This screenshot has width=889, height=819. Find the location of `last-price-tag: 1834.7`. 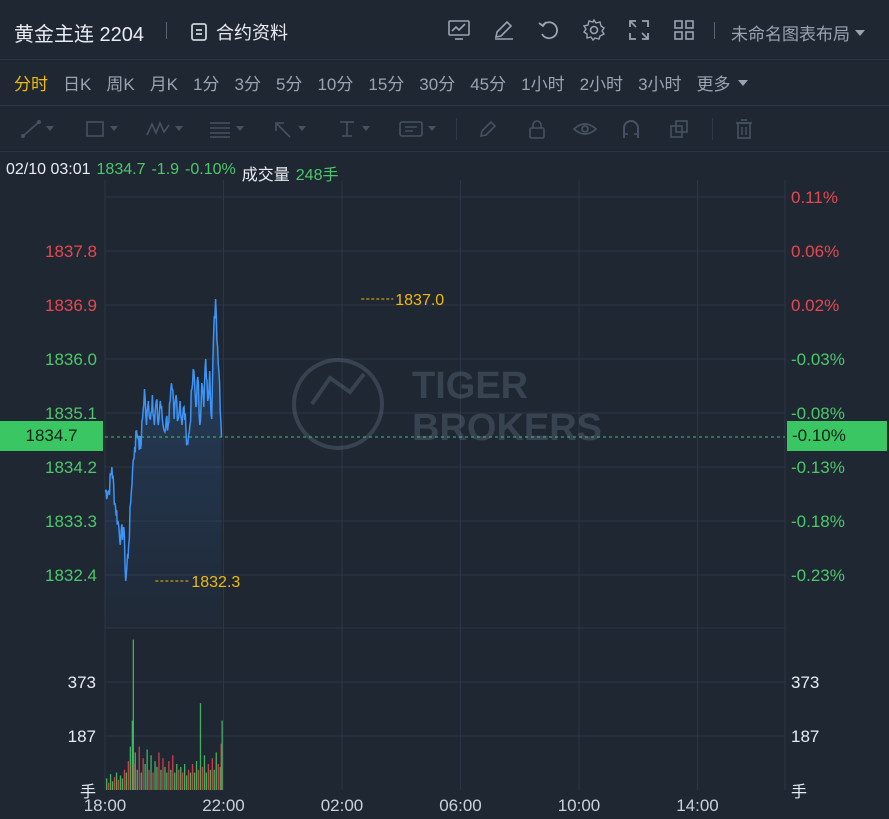

last-price-tag: 1834.7 is located at coordinates (51, 436).